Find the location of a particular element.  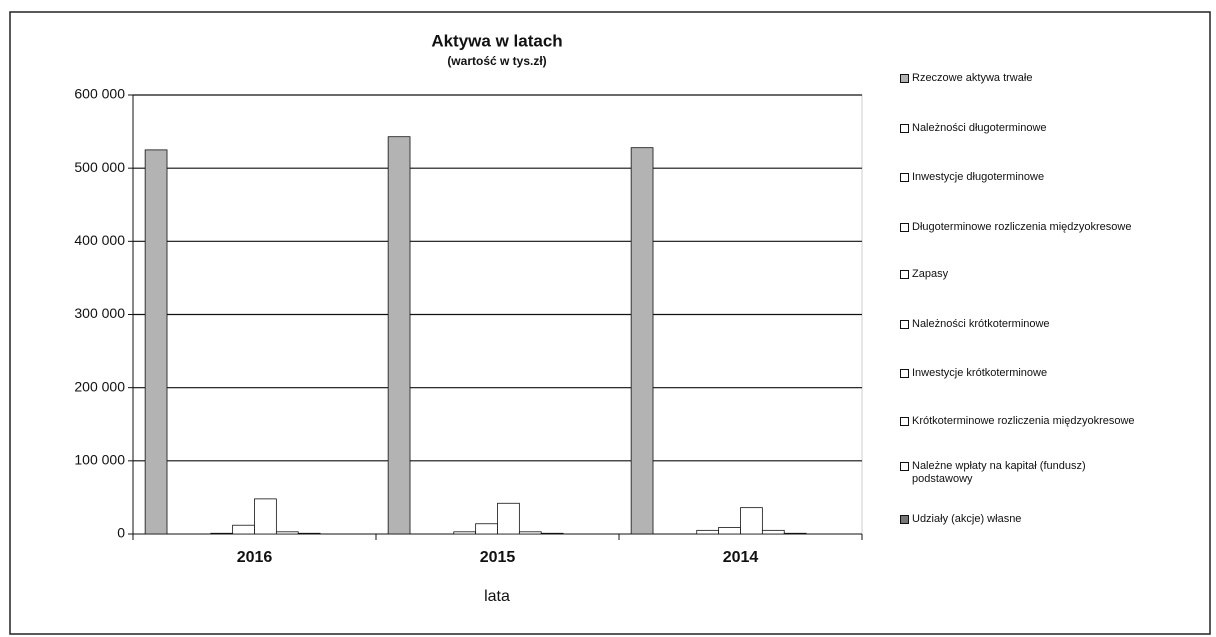

x-axis-label: lata is located at coordinates (497, 596).